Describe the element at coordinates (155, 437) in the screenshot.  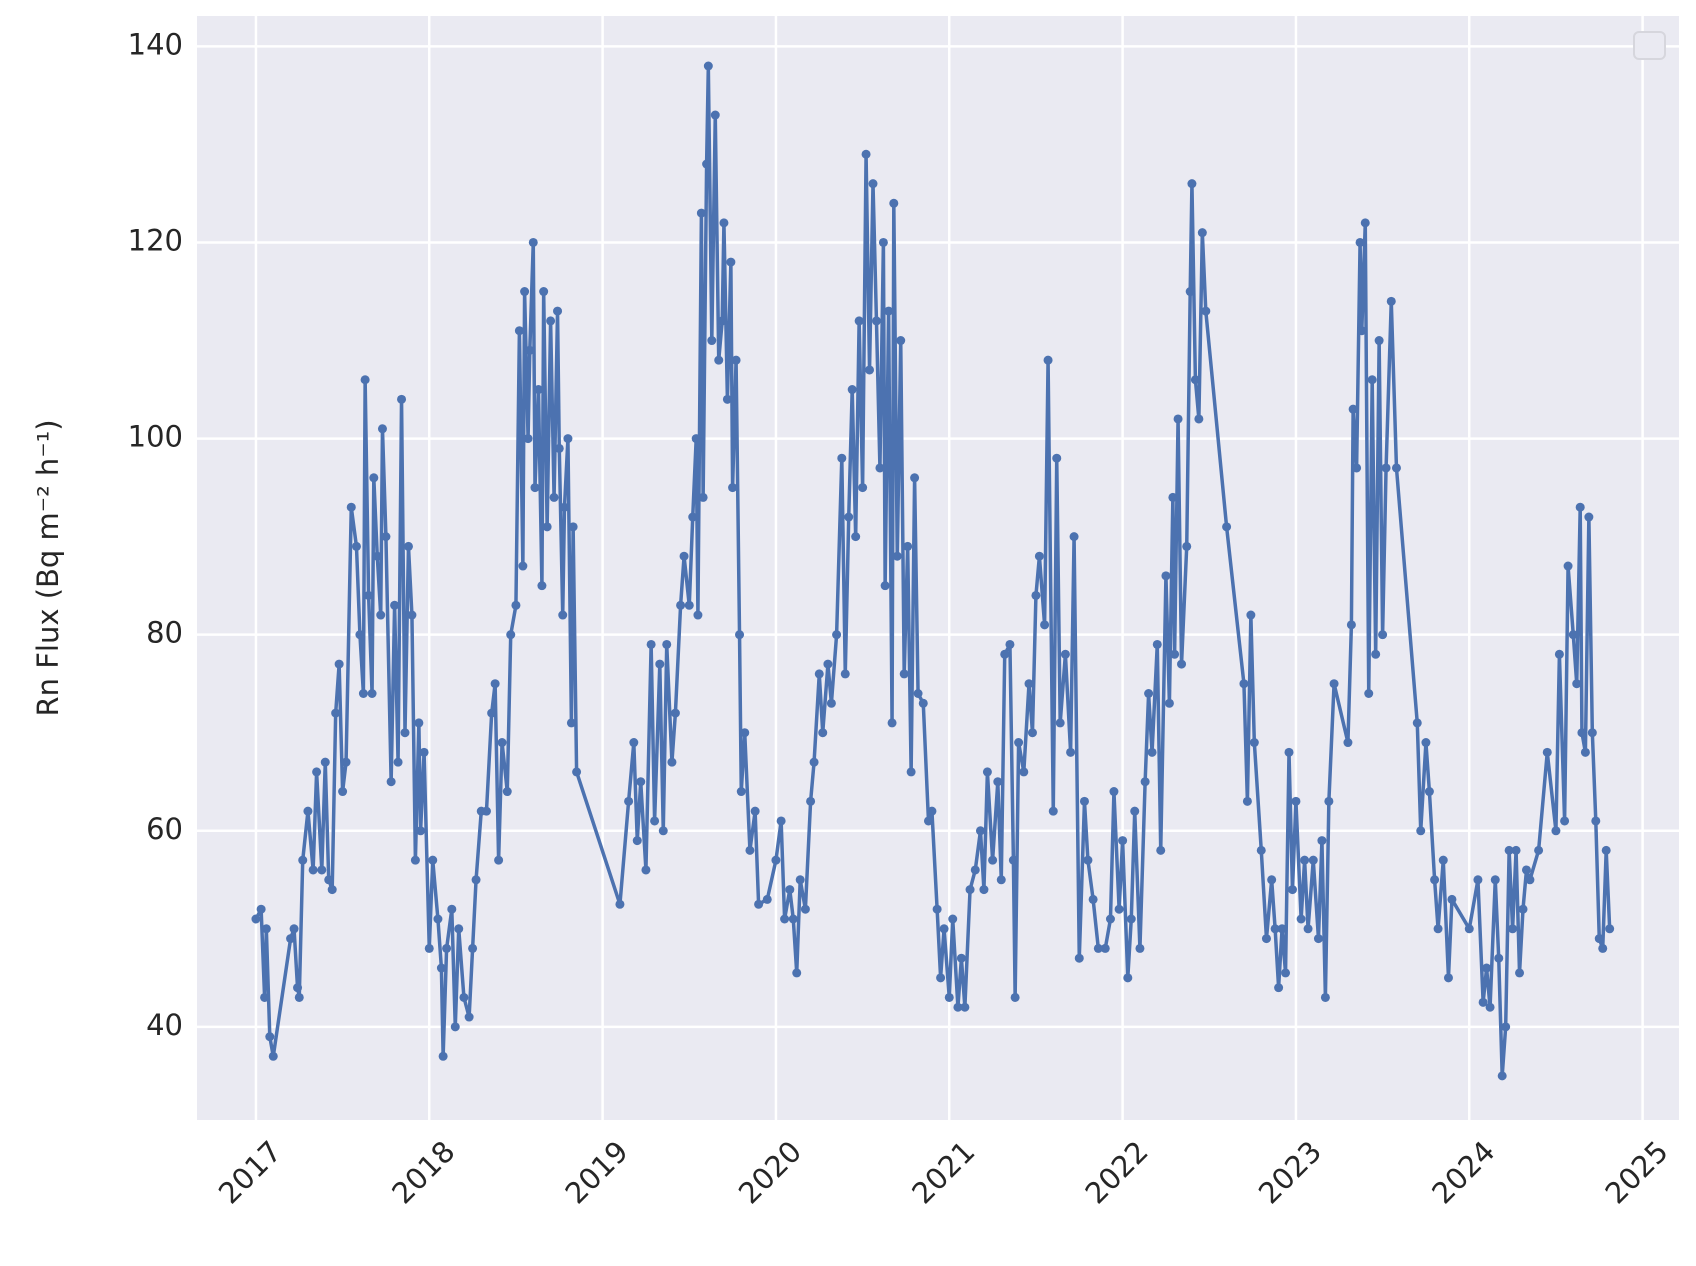
I see `y-tick-label: 100` at that location.